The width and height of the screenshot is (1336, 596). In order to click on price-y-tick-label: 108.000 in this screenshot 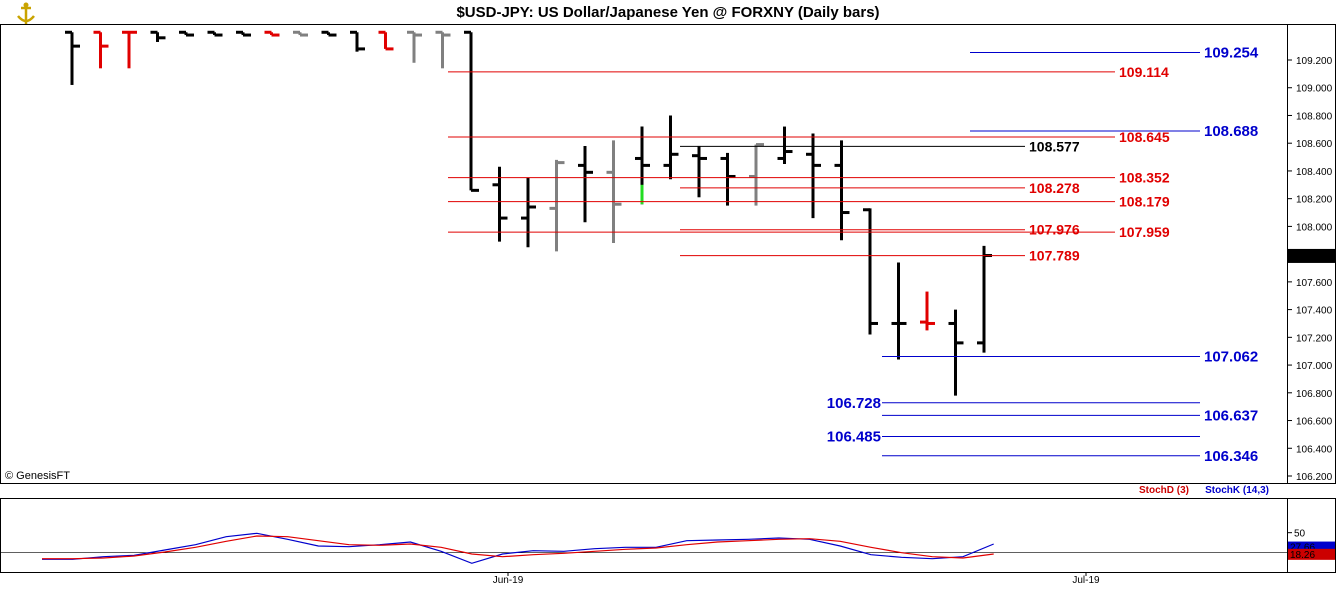, I will do `click(1314, 227)`.